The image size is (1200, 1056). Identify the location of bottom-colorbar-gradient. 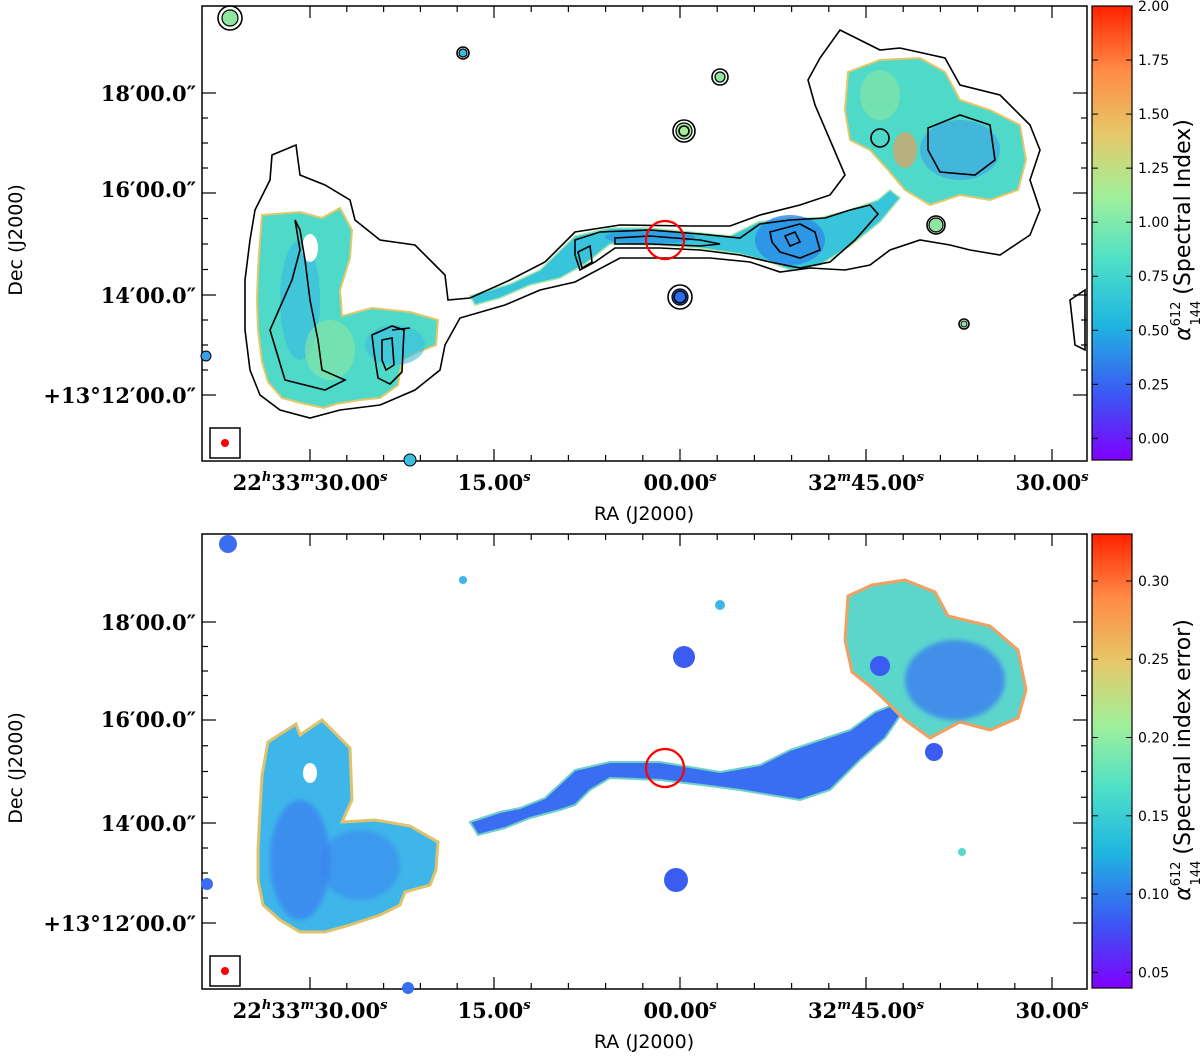
(1112, 761).